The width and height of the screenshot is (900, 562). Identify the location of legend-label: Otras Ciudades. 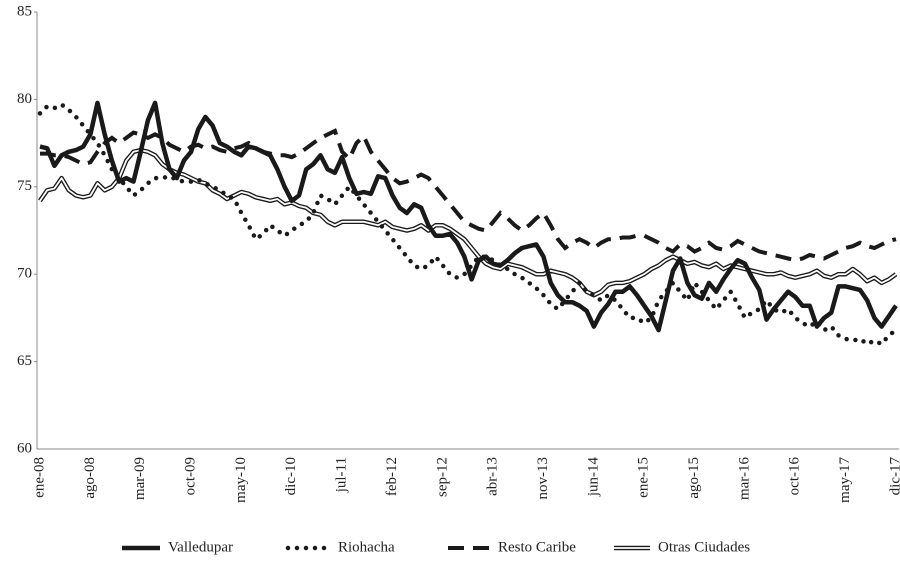
(704, 547).